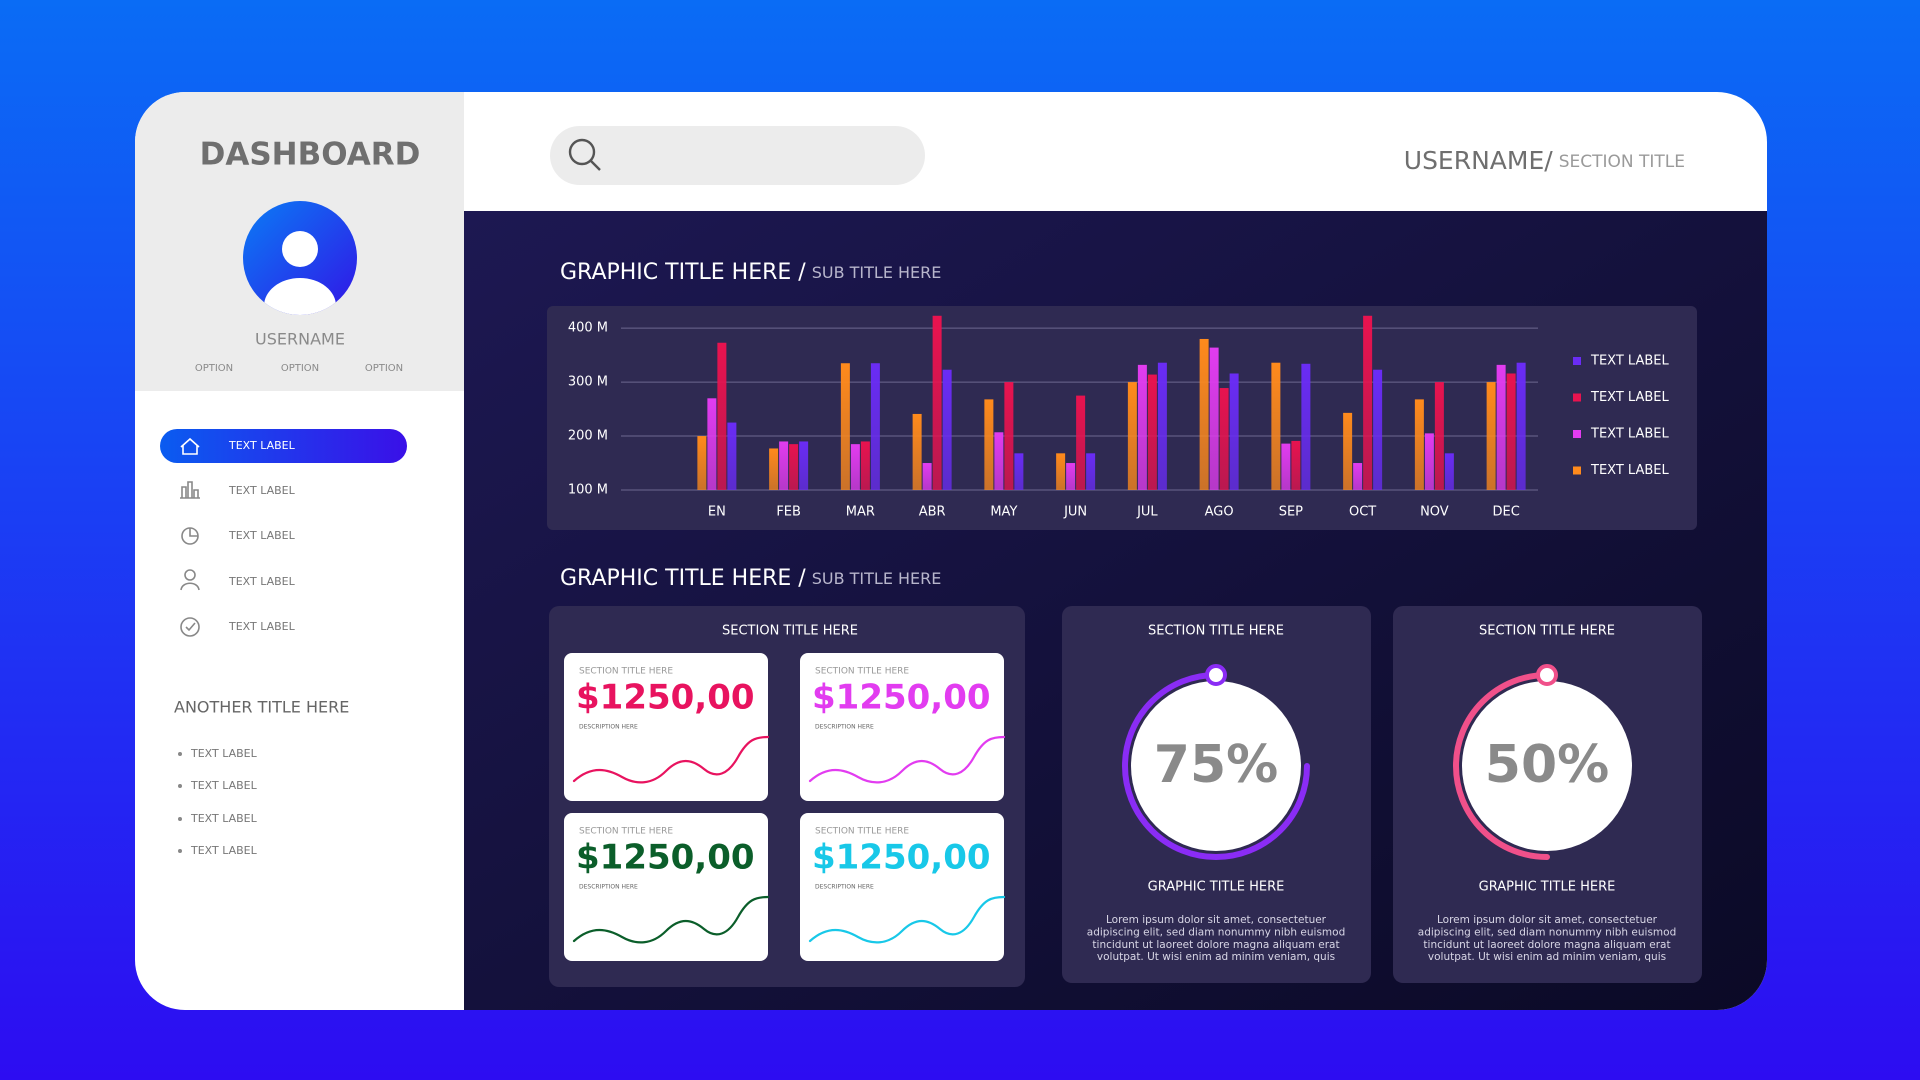  Describe the element at coordinates (877, 578) in the screenshot. I see `section-subtitle: SUB TITLE HERE` at that location.